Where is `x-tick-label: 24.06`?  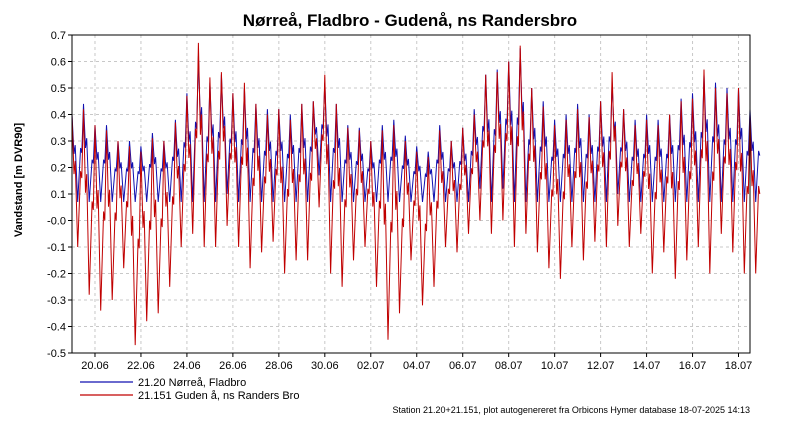
x-tick-label: 24.06 is located at coordinates (187, 366).